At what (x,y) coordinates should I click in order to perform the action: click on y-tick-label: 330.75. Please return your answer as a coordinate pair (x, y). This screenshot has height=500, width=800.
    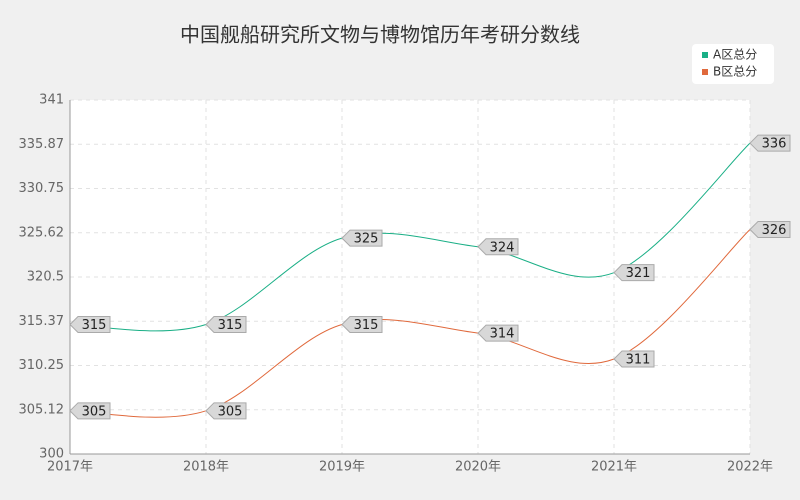
    Looking at the image, I should click on (42, 188).